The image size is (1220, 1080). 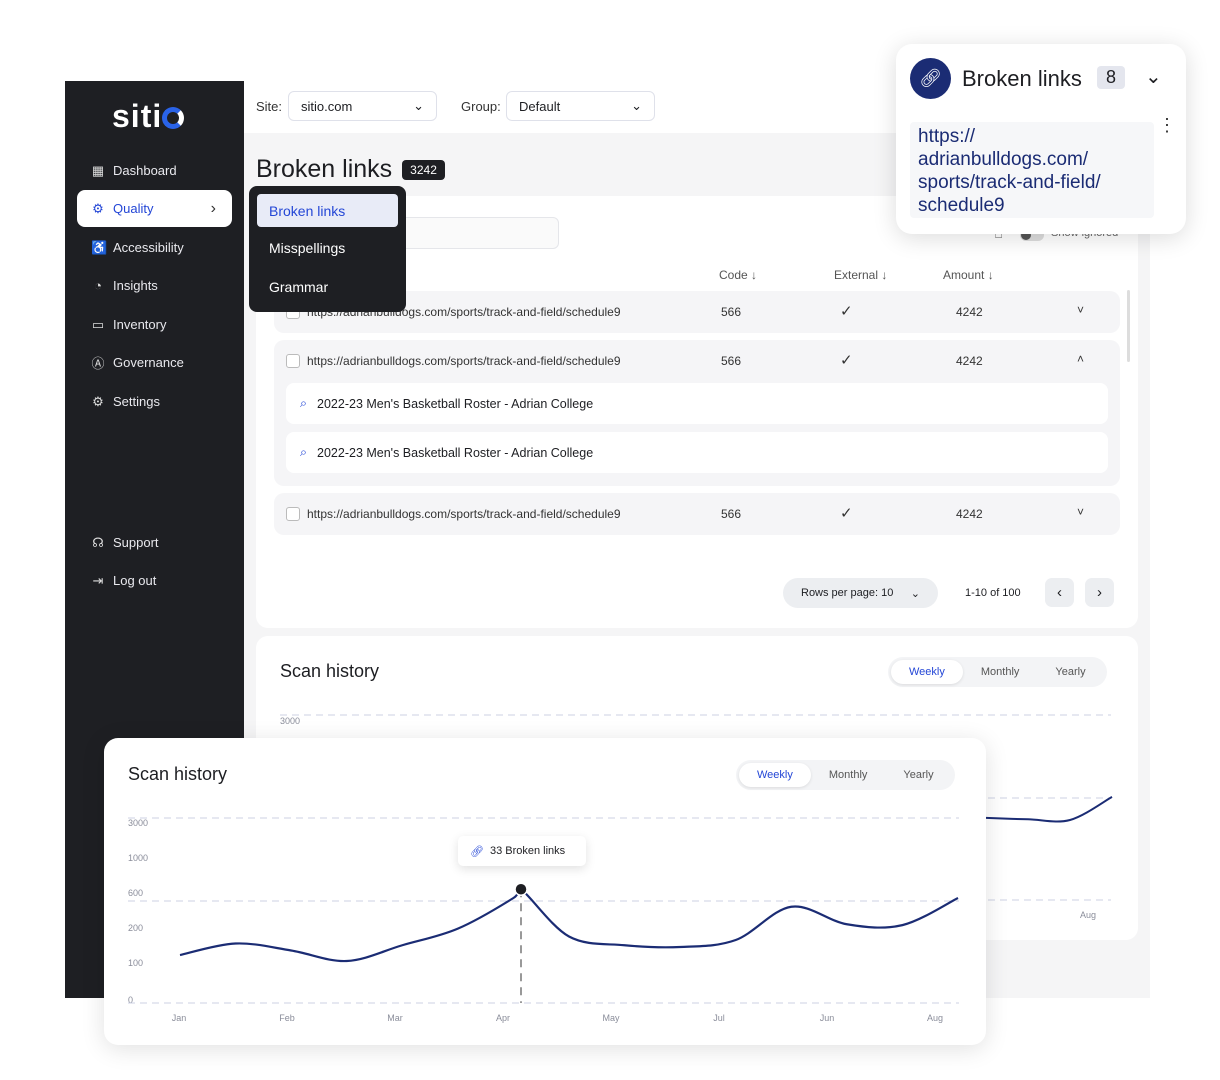 I want to click on search-icon: ⌕, so click(x=304, y=403).